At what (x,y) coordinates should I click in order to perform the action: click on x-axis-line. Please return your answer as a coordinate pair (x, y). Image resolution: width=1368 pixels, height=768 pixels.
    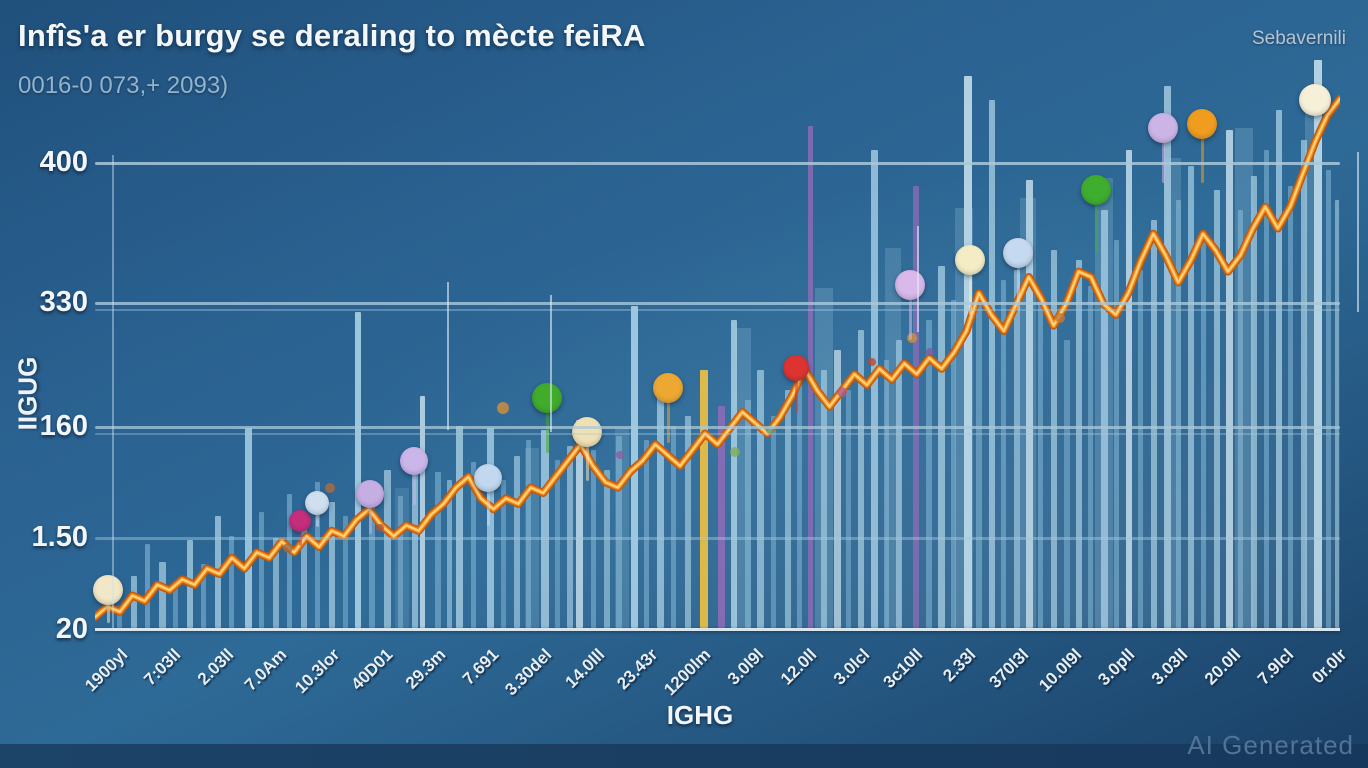
    Looking at the image, I should click on (717, 629).